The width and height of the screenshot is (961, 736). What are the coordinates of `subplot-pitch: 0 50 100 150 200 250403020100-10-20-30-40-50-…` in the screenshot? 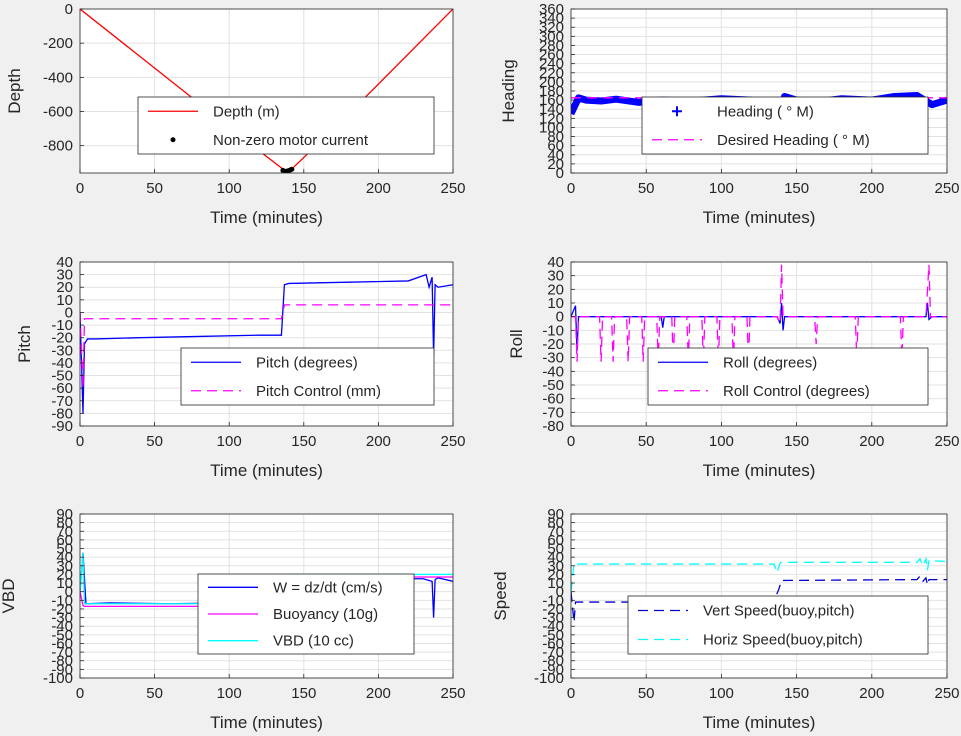 It's located at (240, 367).